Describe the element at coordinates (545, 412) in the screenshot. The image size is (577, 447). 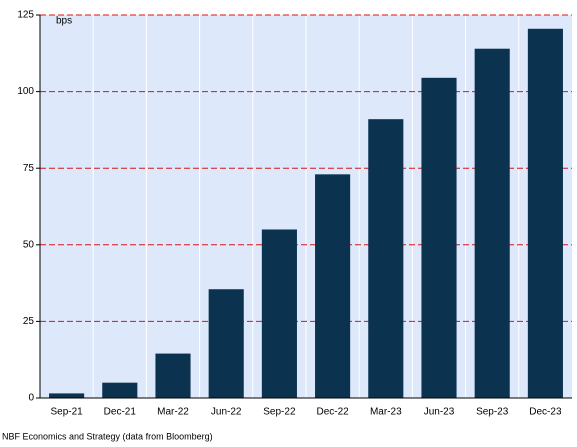
I see `x-tick-label: Dec-23` at that location.